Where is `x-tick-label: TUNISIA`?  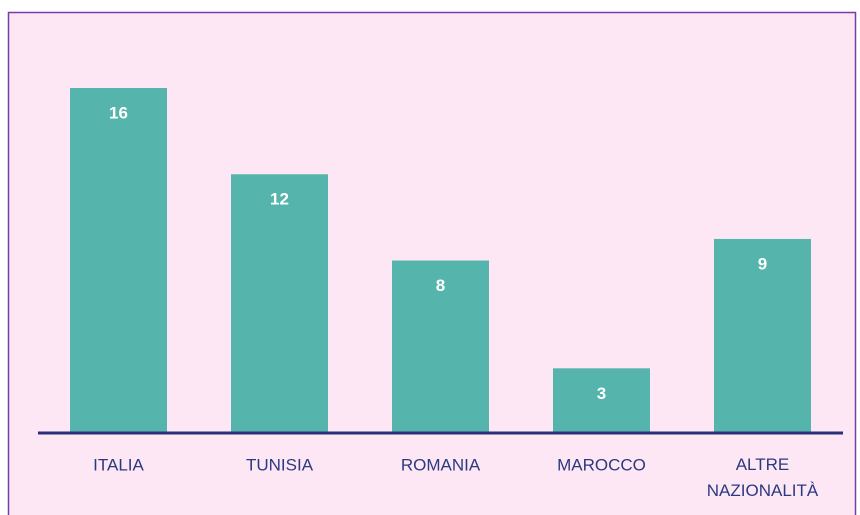 x-tick-label: TUNISIA is located at coordinates (280, 464).